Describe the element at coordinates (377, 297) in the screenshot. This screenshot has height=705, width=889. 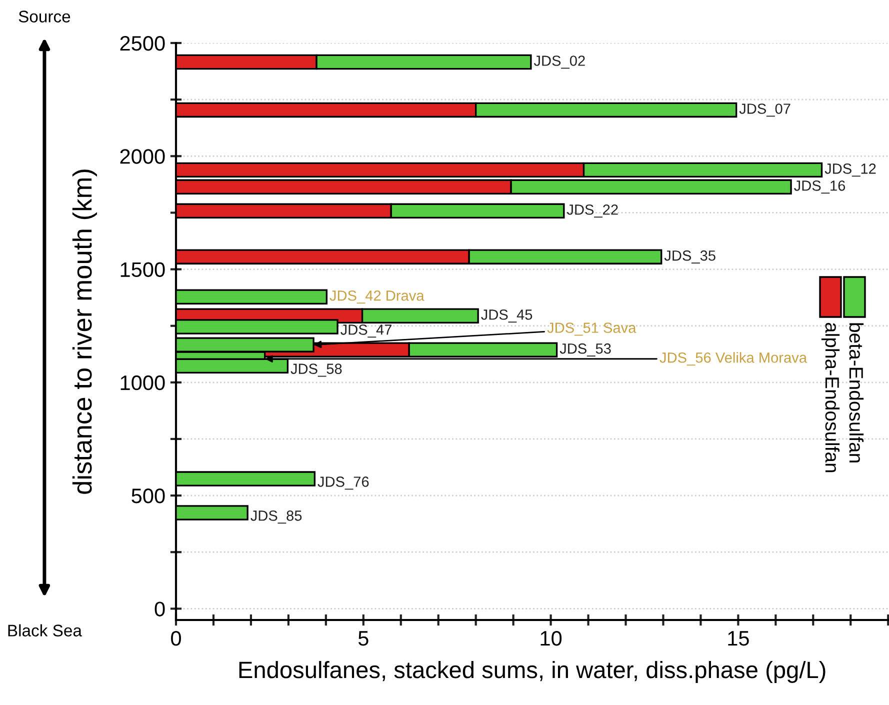
I see `annotation: JDS_42 Drava` at that location.